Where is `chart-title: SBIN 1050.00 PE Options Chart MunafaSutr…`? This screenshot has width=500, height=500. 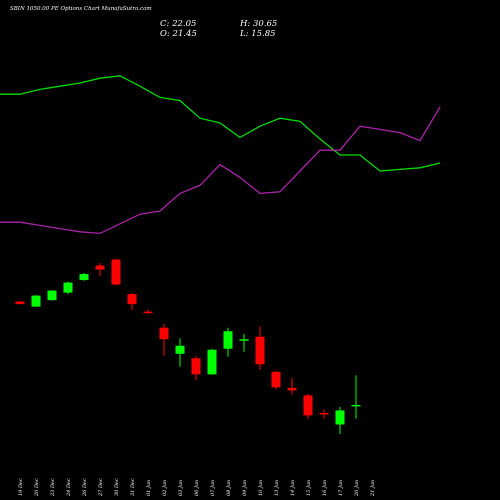 chart-title: SBIN 1050.00 PE Options Chart MunafaSutr… is located at coordinates (81, 9).